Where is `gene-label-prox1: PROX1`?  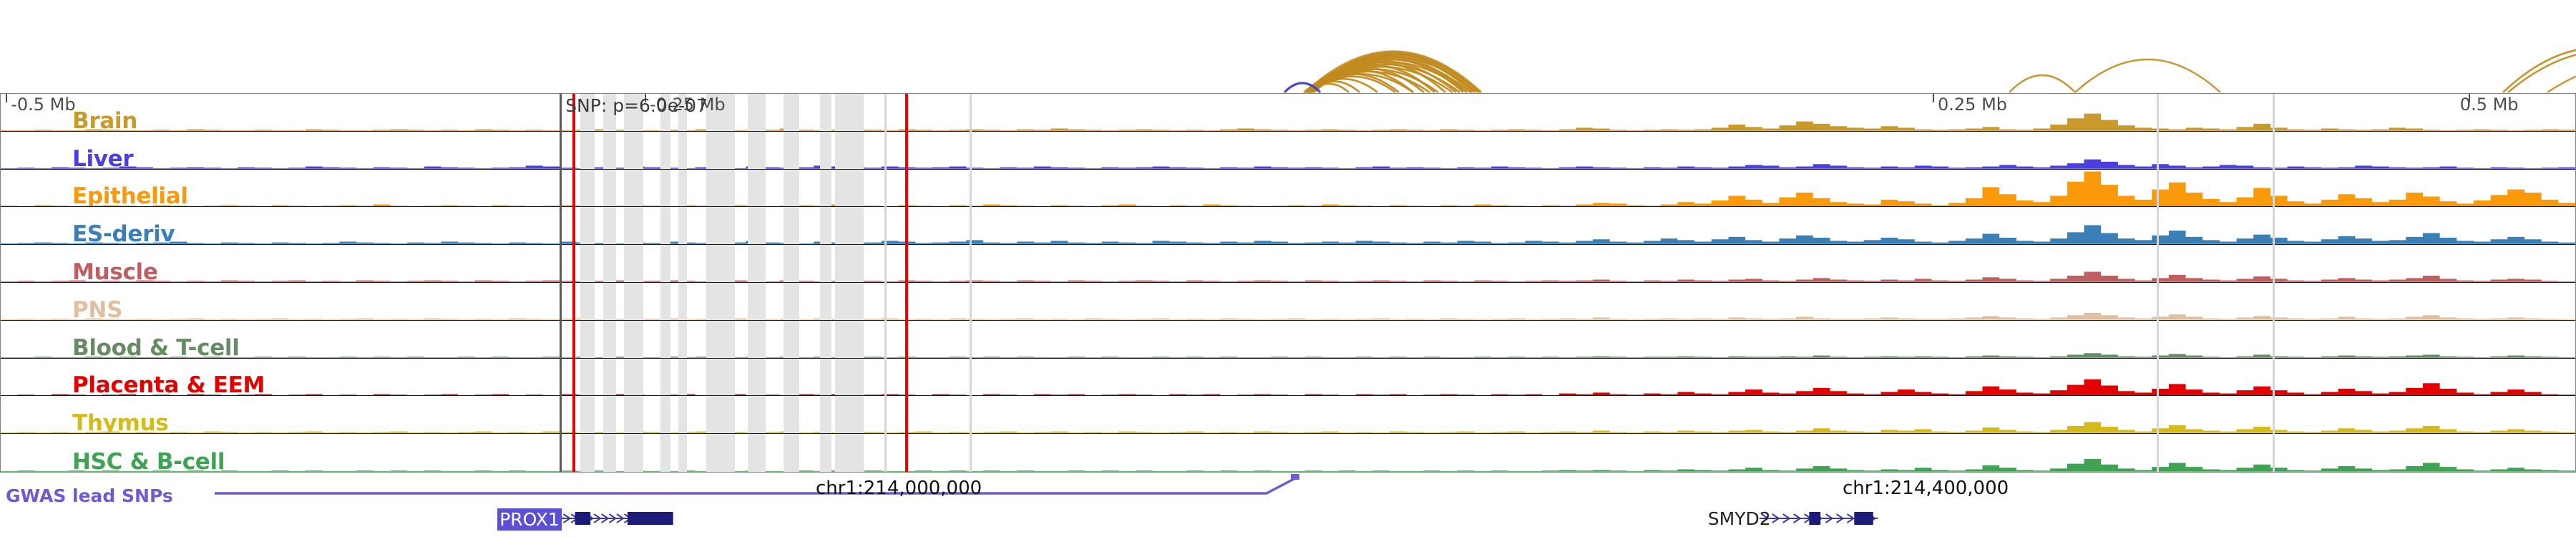
gene-label-prox1: PROX1 is located at coordinates (529, 519).